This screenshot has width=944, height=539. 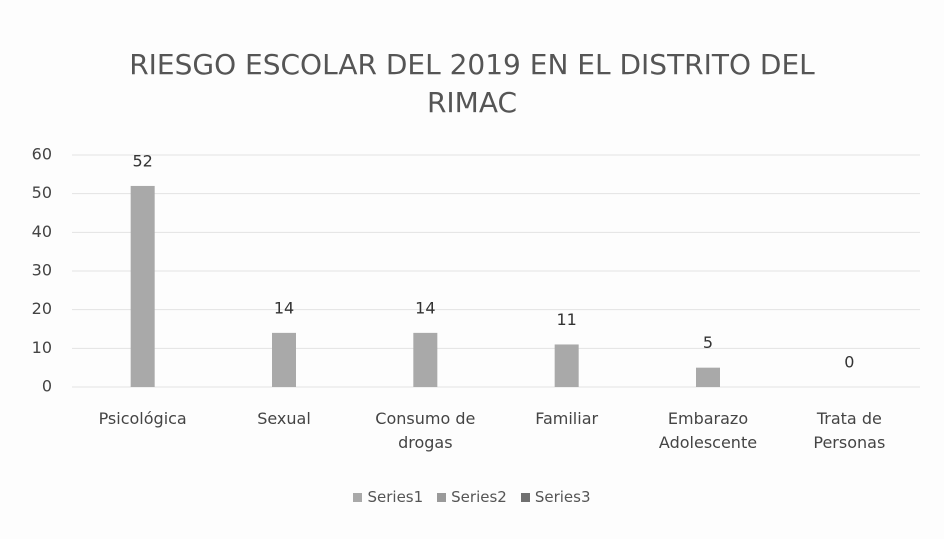 I want to click on legend-item: Series2, so click(x=472, y=497).